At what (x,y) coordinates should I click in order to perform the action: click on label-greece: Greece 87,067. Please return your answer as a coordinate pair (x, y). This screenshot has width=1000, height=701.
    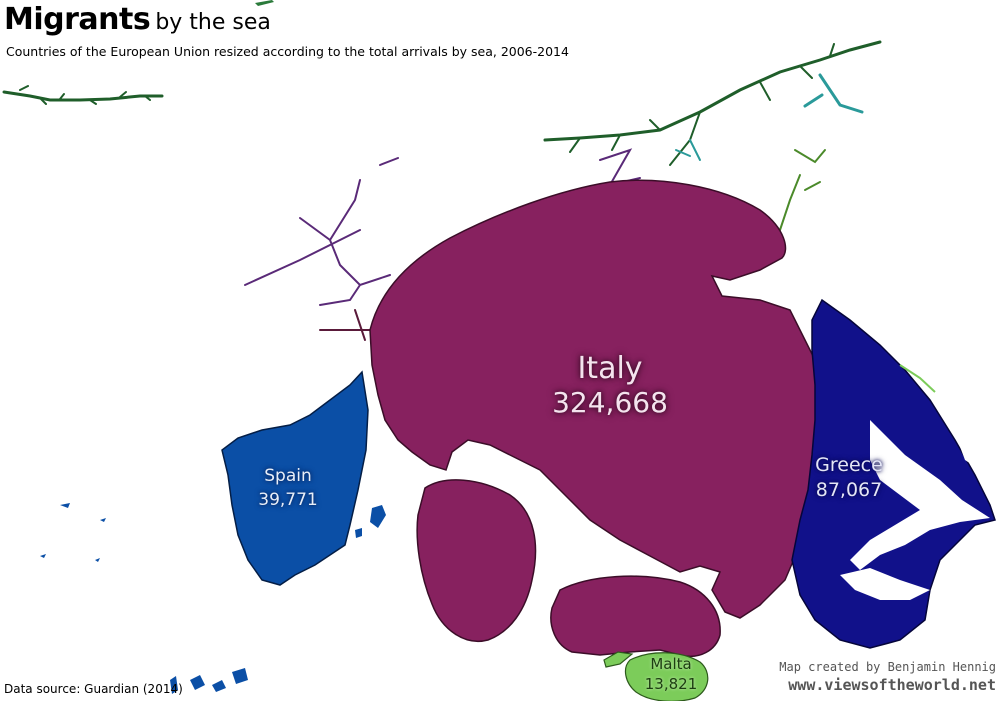
    Looking at the image, I should click on (849, 478).